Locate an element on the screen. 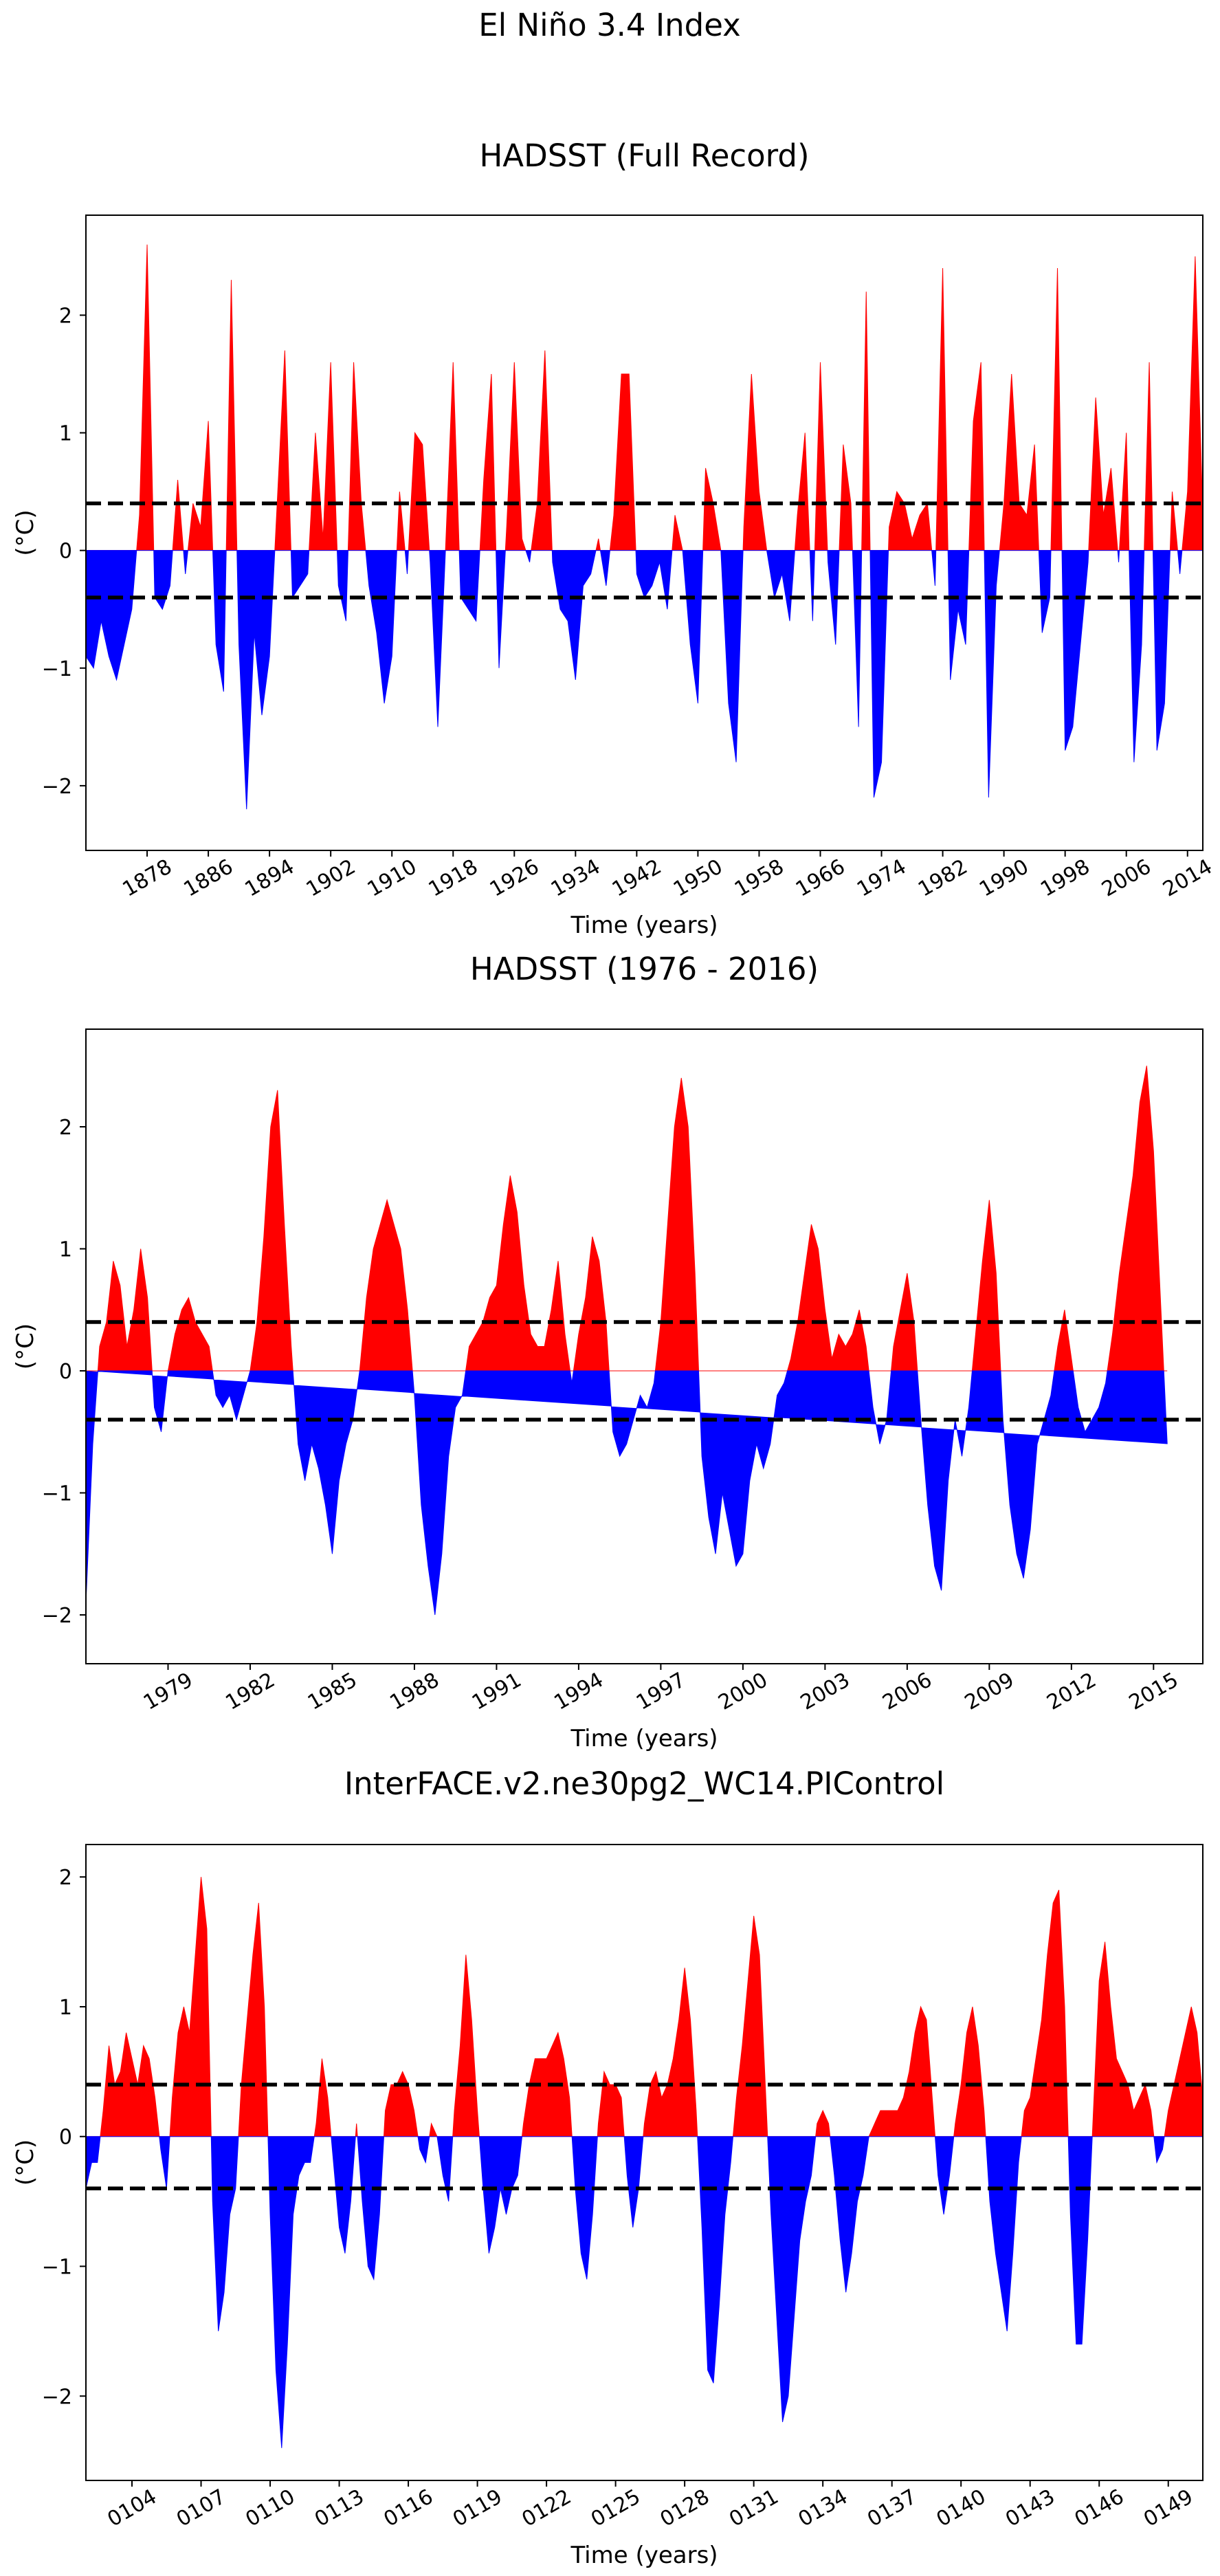 The height and width of the screenshot is (2576, 1220). x-tick-label: 0116 is located at coordinates (409, 2508).